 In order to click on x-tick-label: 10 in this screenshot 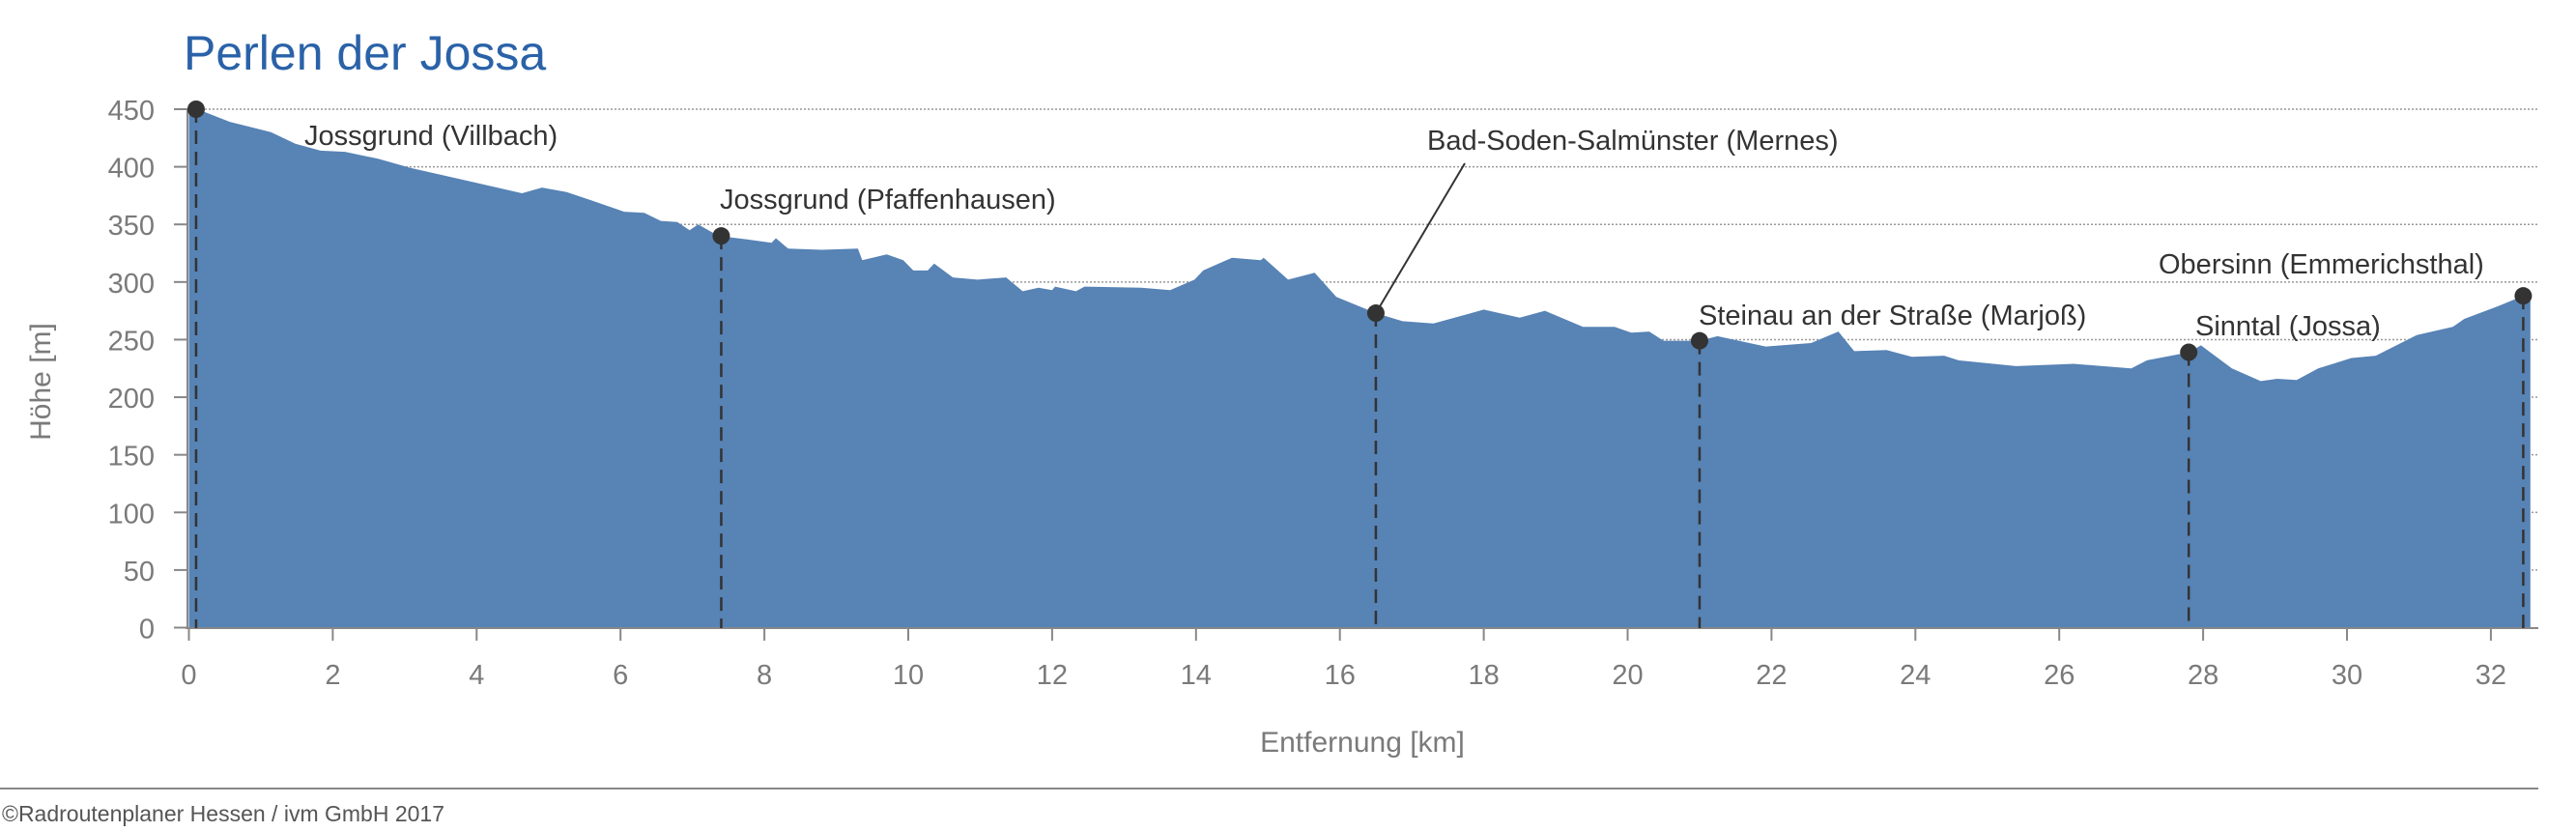, I will do `click(909, 675)`.